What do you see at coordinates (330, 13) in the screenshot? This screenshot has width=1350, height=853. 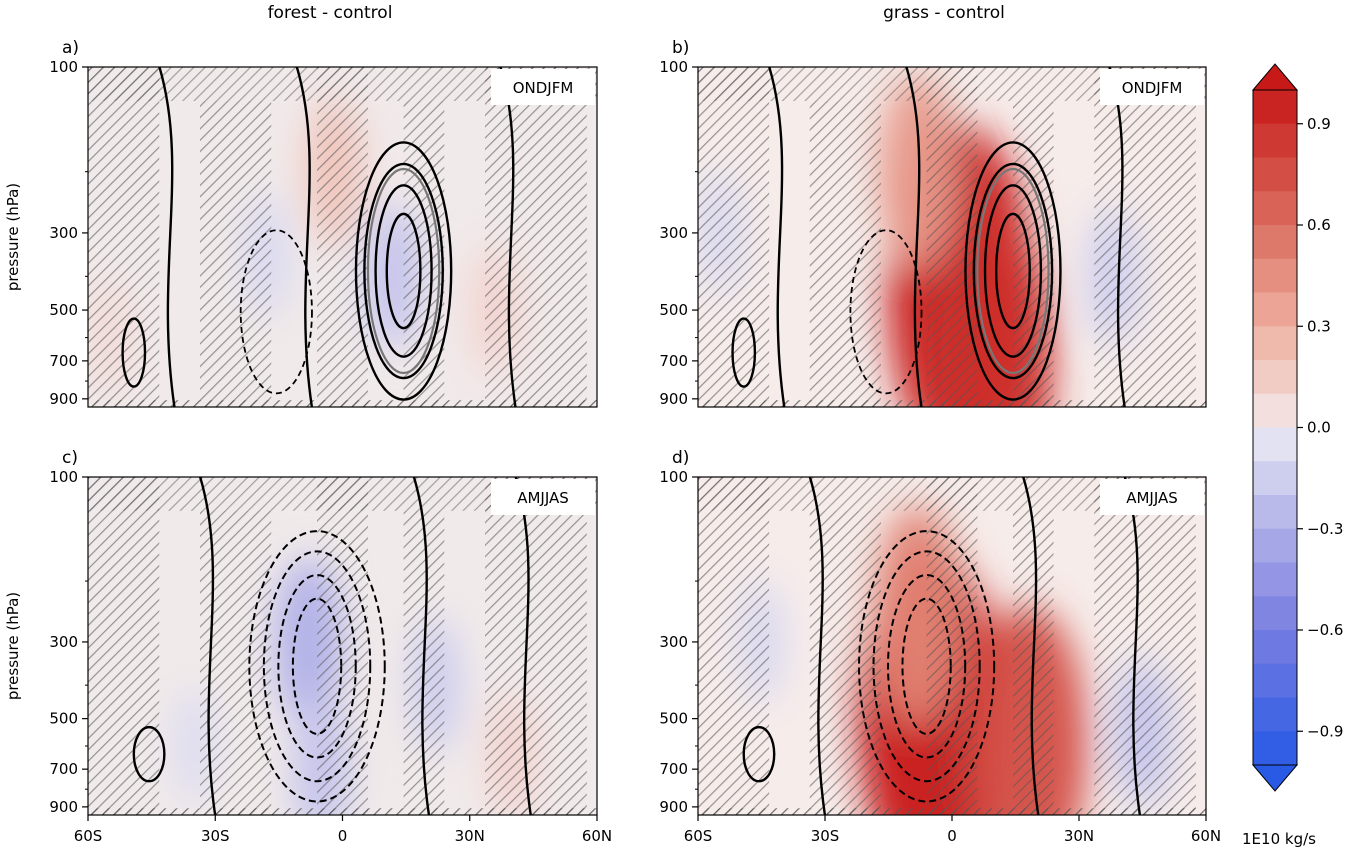 I see `column-title-forest: forest - control` at bounding box center [330, 13].